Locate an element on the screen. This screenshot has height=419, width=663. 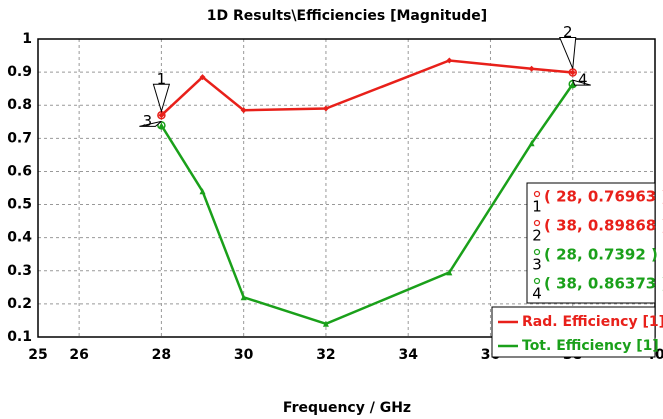
x-tick-label: 25 is located at coordinates (37, 355).